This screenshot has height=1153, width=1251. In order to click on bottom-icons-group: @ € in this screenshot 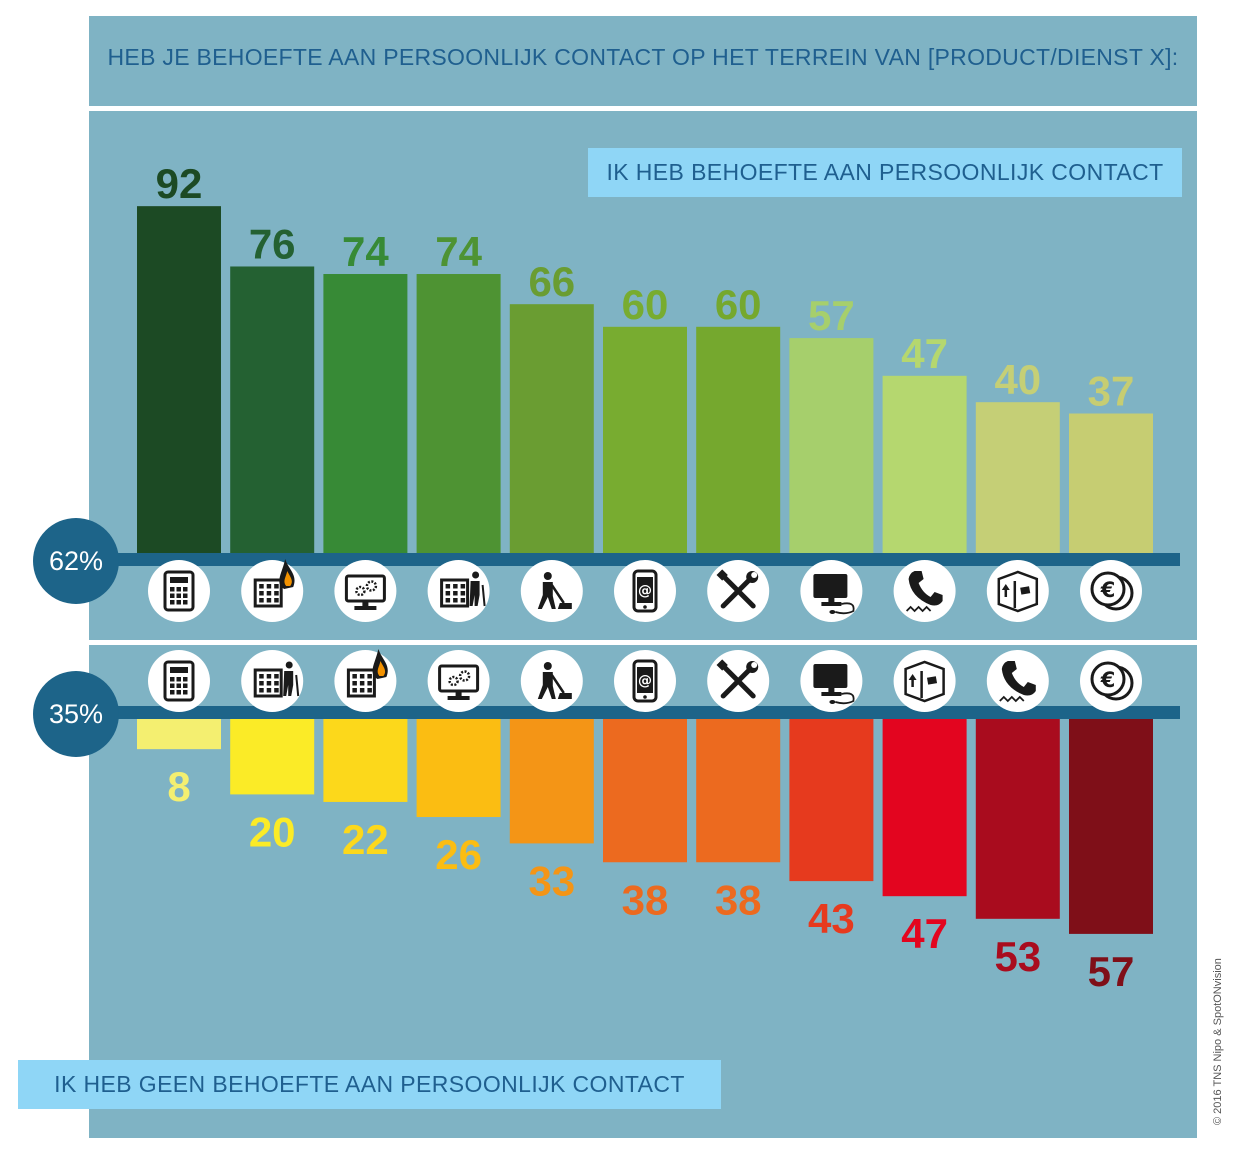, I will do `click(645, 680)`.